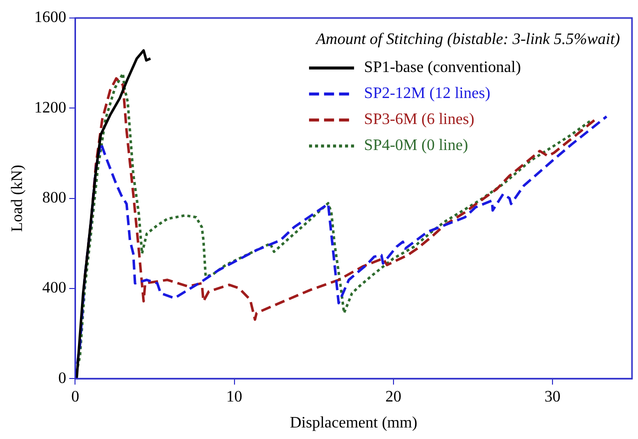 This screenshot has height=439, width=638. I want to click on legend-label: SP1-base (conventional), so click(442, 67).